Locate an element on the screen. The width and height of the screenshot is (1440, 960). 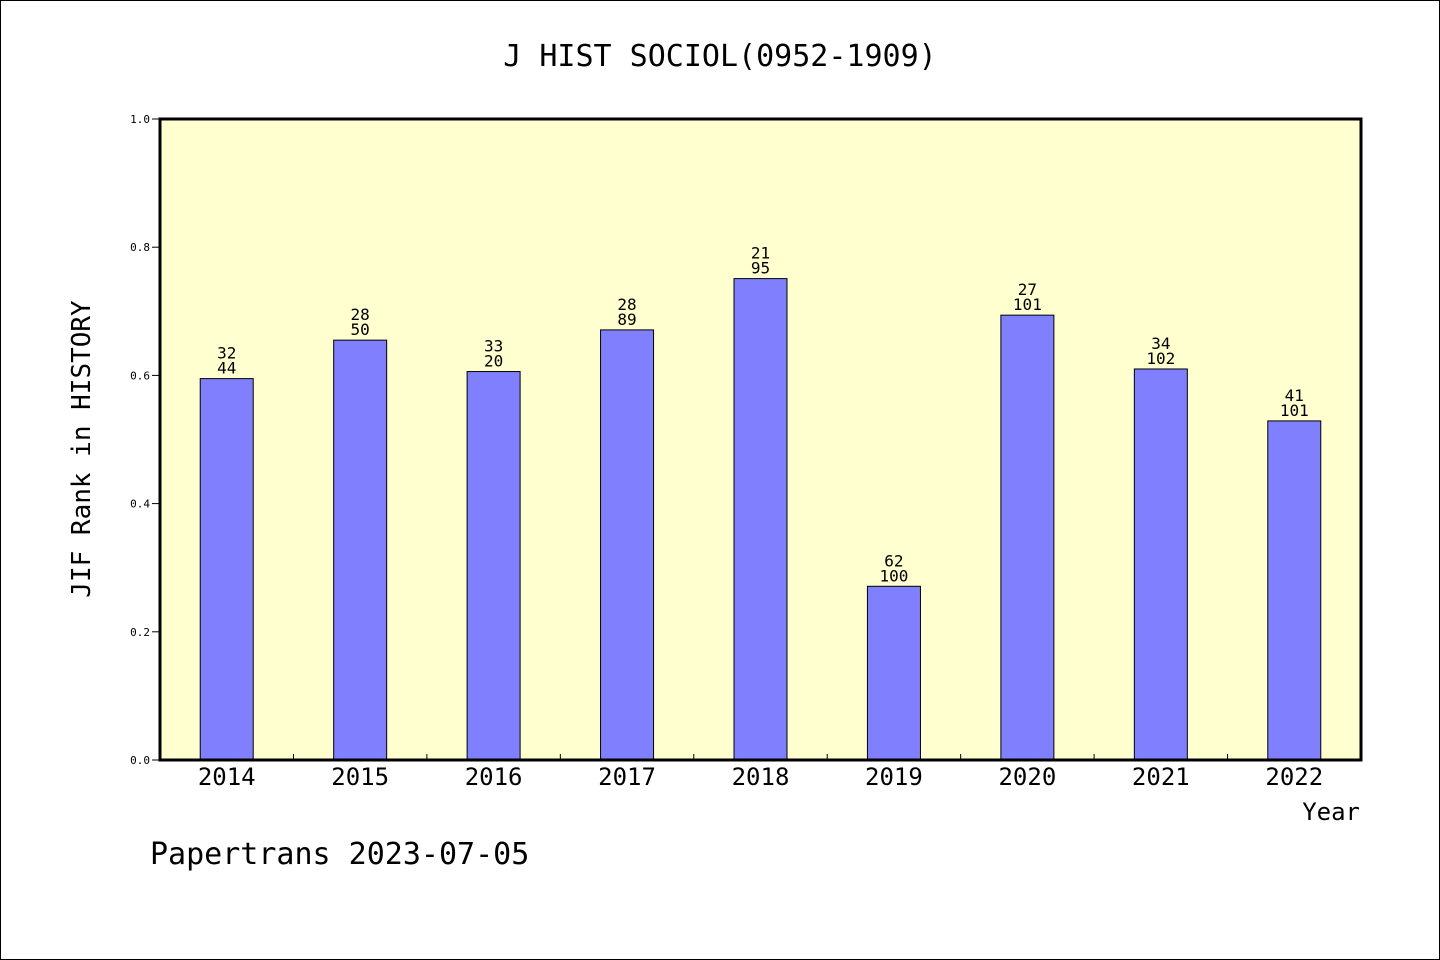
x-tick-label: 2018 is located at coordinates (761, 777).